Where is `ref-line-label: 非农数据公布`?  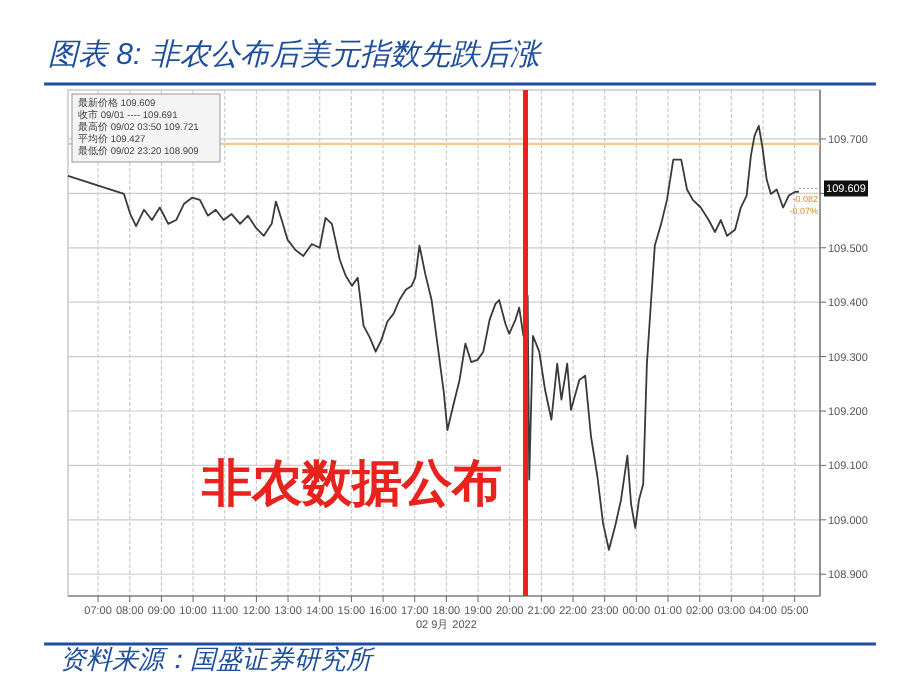 ref-line-label: 非农数据公布 is located at coordinates (350, 484).